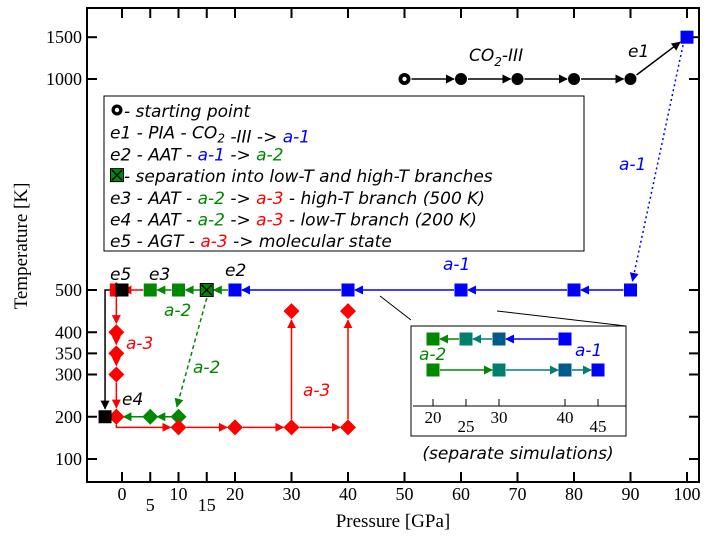 This screenshot has width=710, height=537. Describe the element at coordinates (64, 79) in the screenshot. I see `y-tick-label: 1000` at that location.